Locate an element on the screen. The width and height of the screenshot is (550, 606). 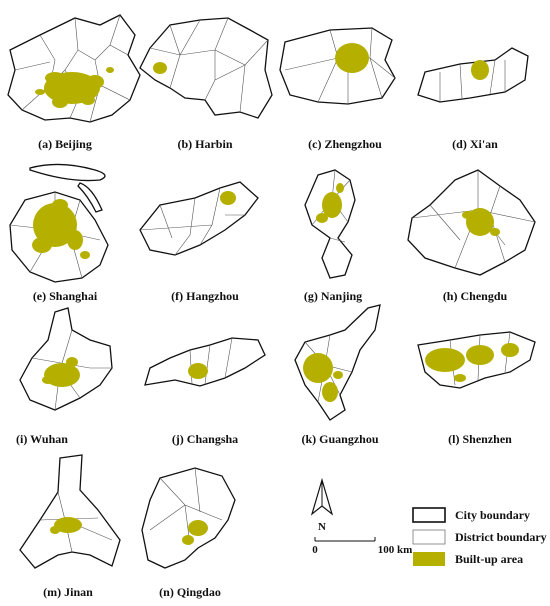
legend-city-label: City boundary is located at coordinates (492, 515).